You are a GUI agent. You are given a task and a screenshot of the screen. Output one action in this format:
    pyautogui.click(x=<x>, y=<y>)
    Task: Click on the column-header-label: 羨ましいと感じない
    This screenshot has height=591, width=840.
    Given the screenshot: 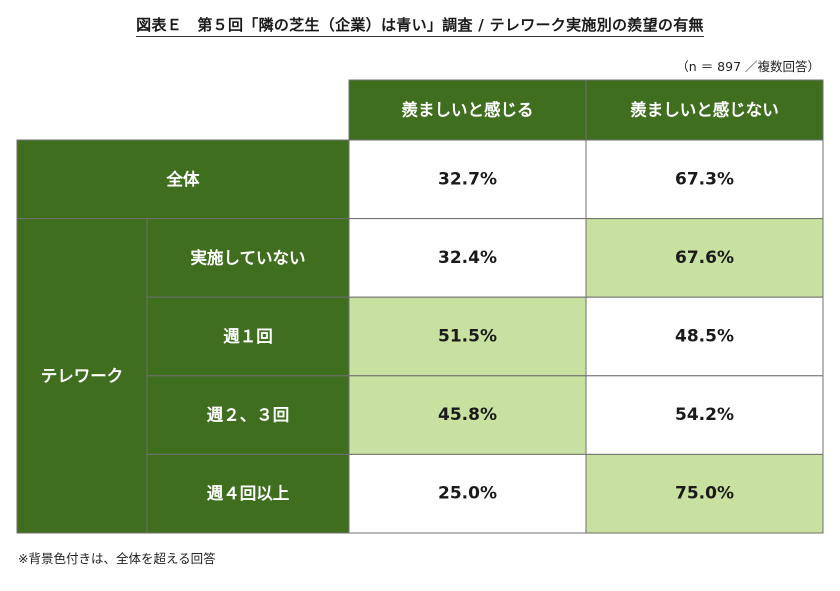 What is the action you would take?
    pyautogui.click(x=704, y=110)
    